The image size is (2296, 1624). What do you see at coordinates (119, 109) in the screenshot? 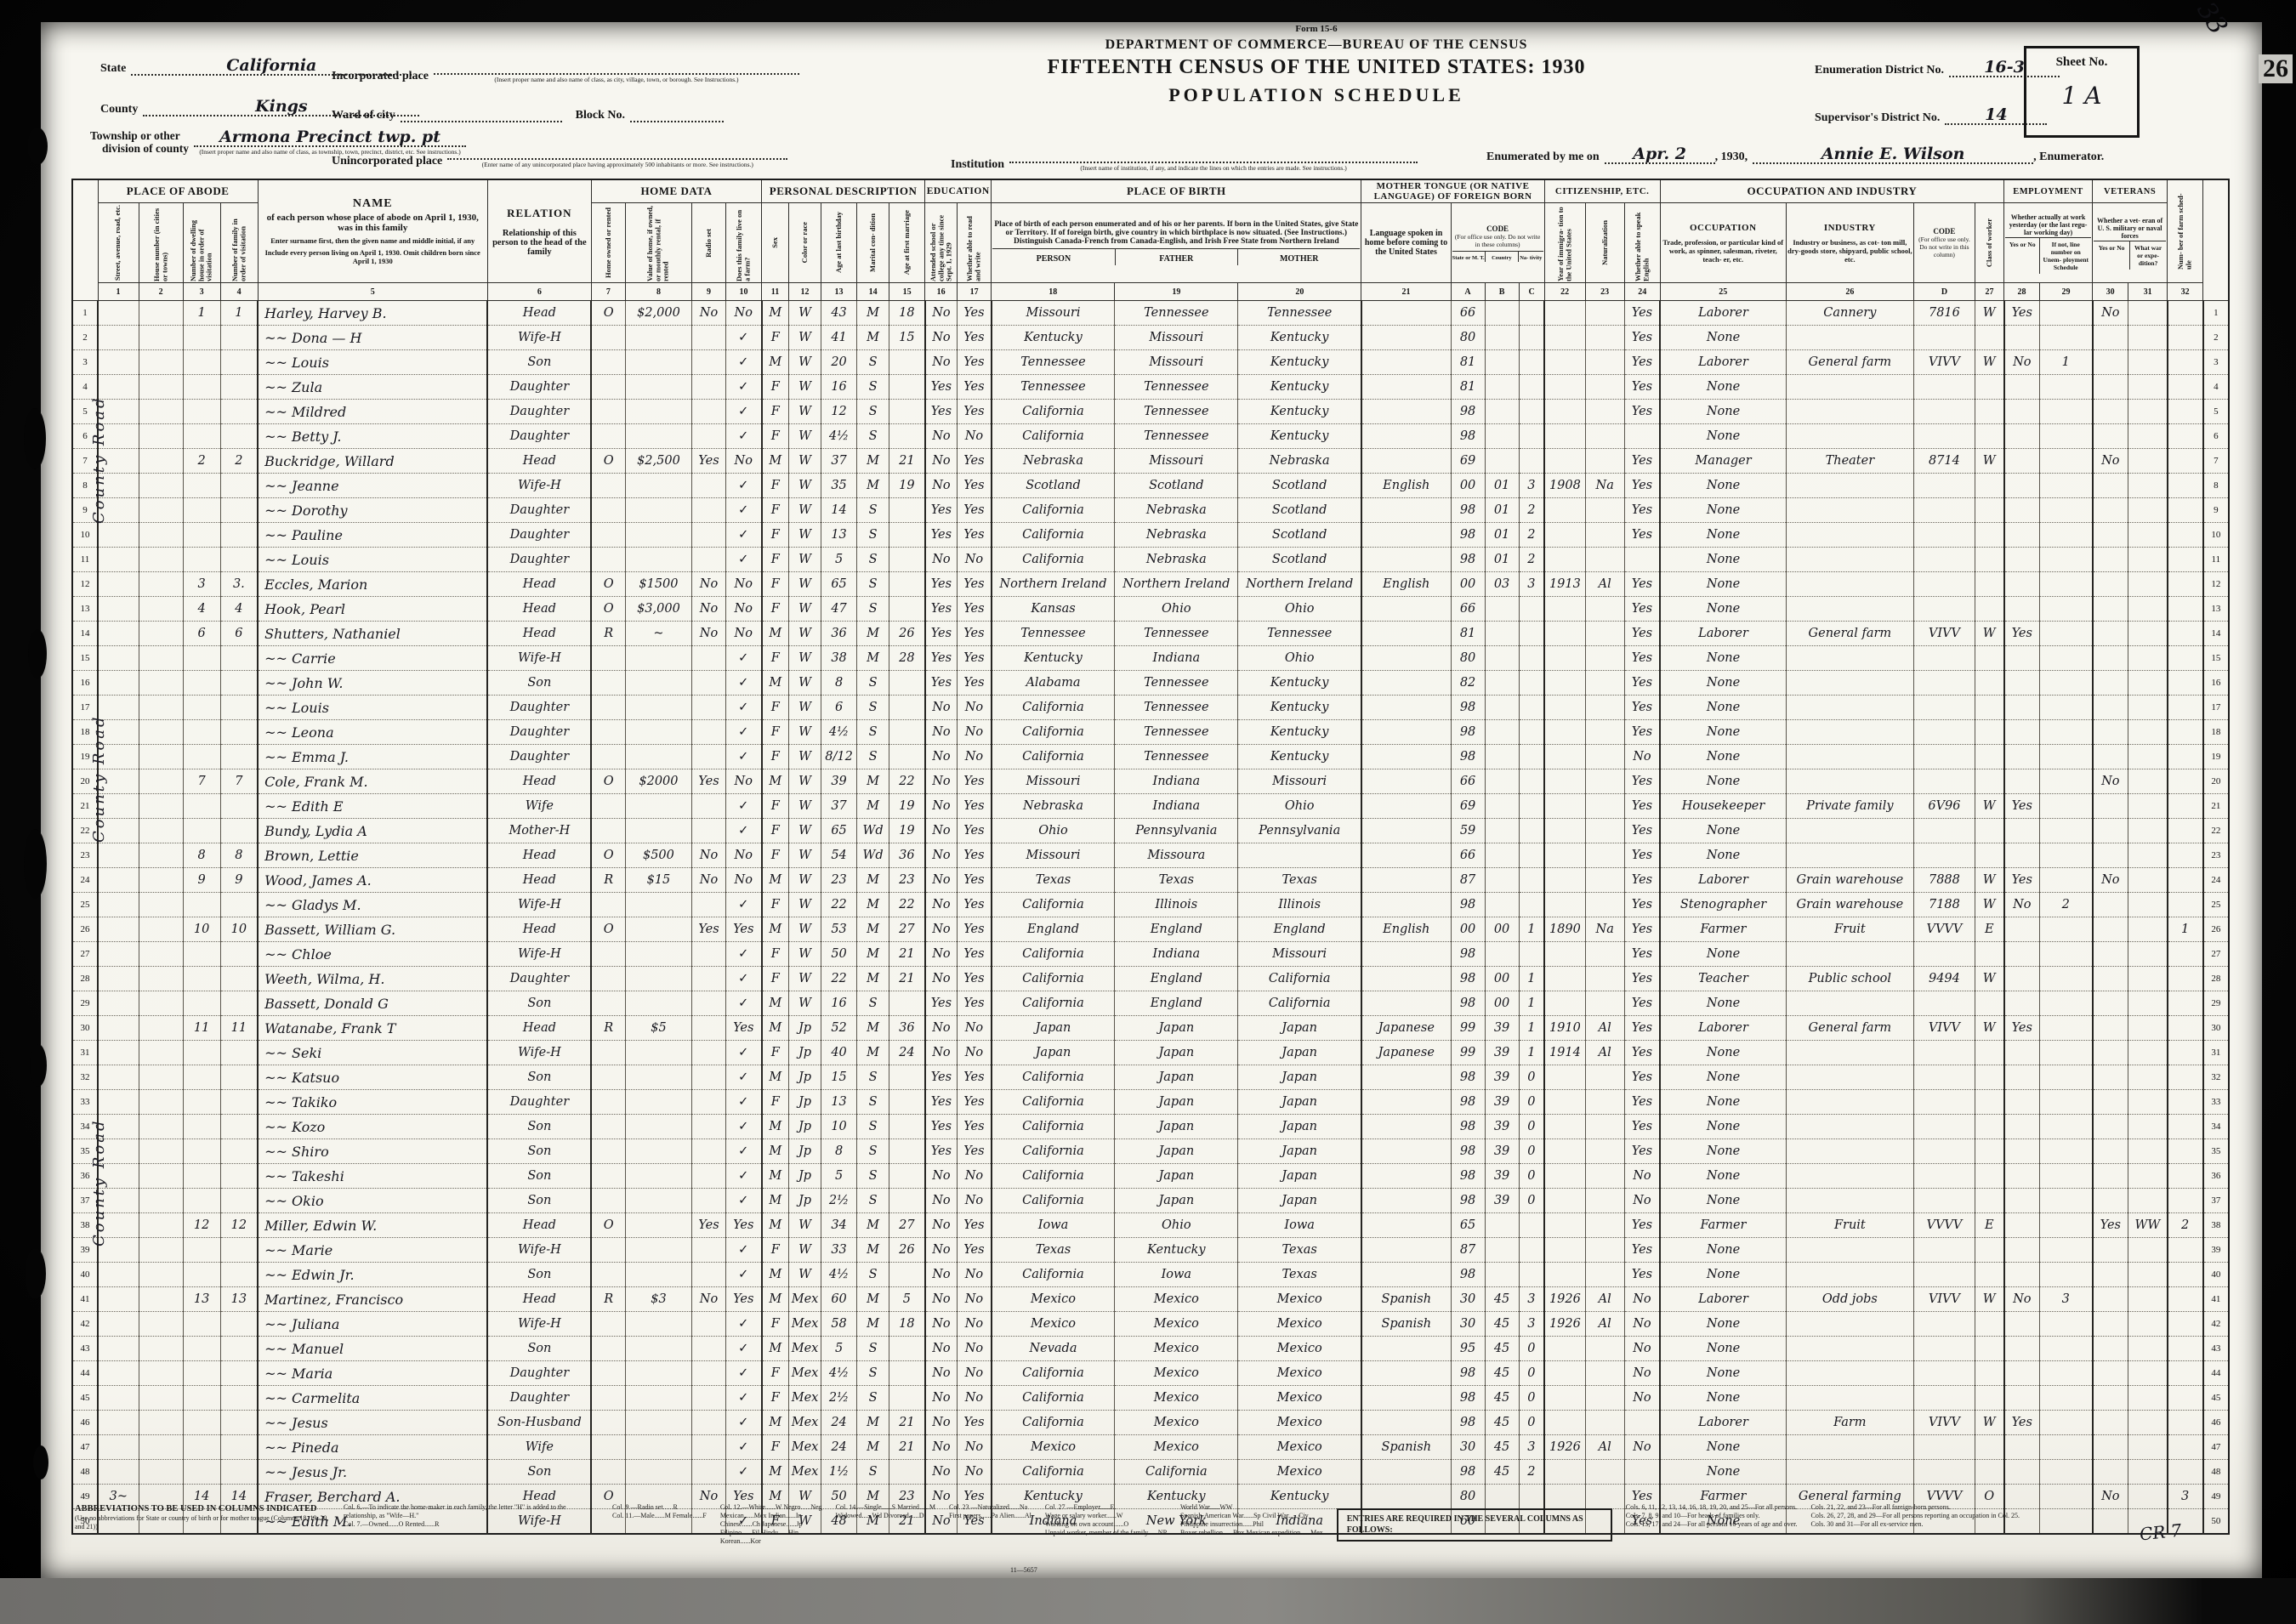
I see `county-label: County` at bounding box center [119, 109].